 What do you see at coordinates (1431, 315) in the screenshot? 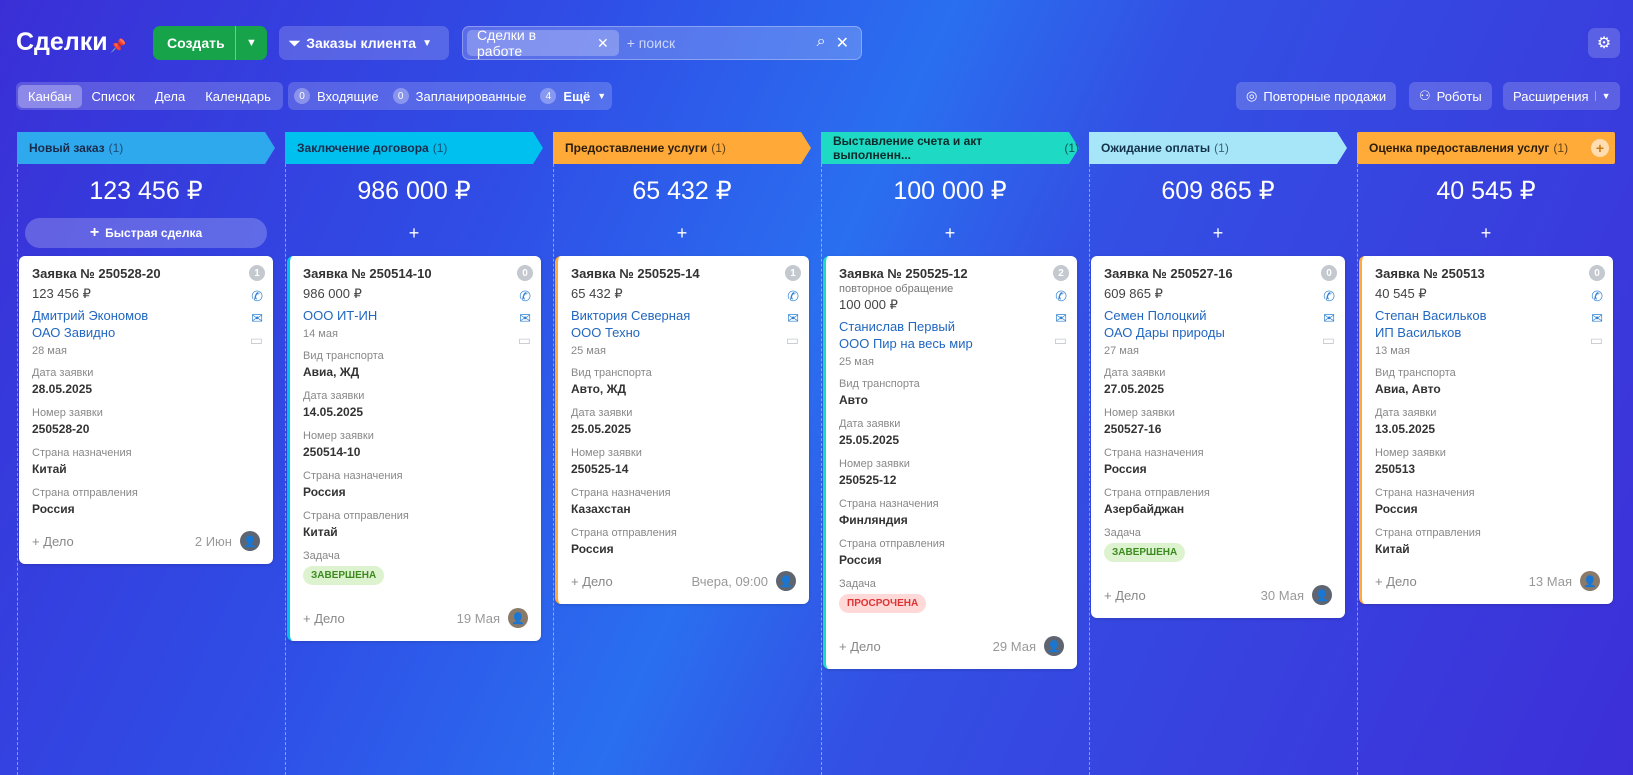
I see `contact-link: Степан Васильков` at bounding box center [1431, 315].